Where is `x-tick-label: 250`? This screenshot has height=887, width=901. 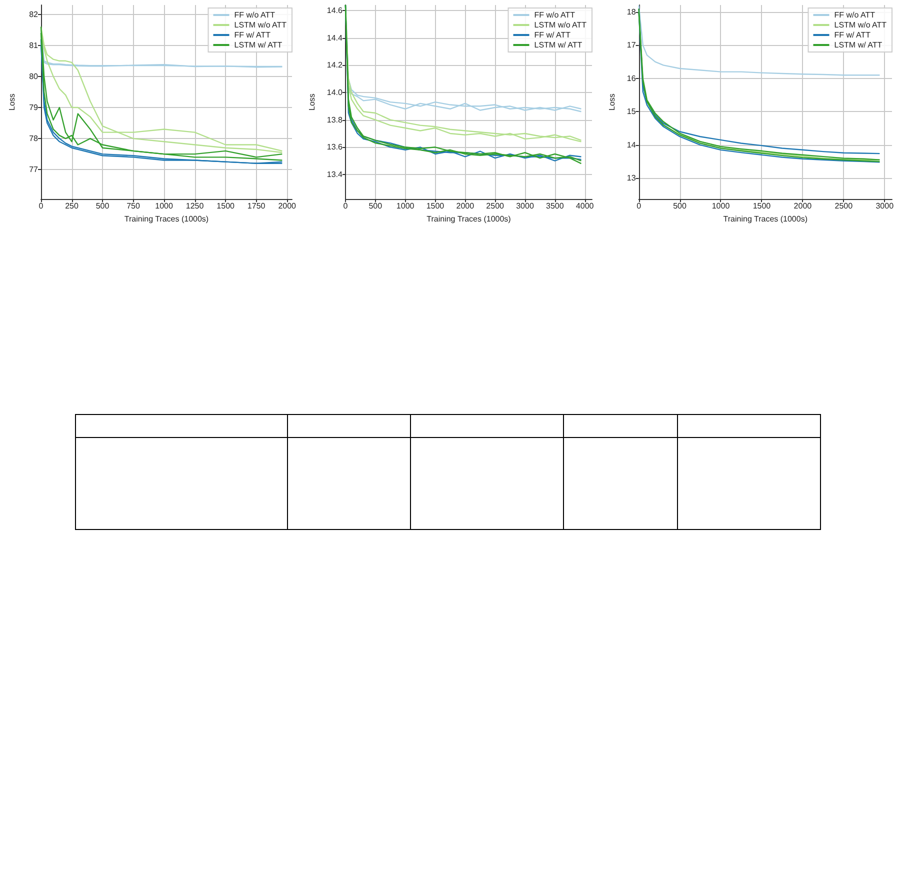 x-tick-label: 250 is located at coordinates (72, 206).